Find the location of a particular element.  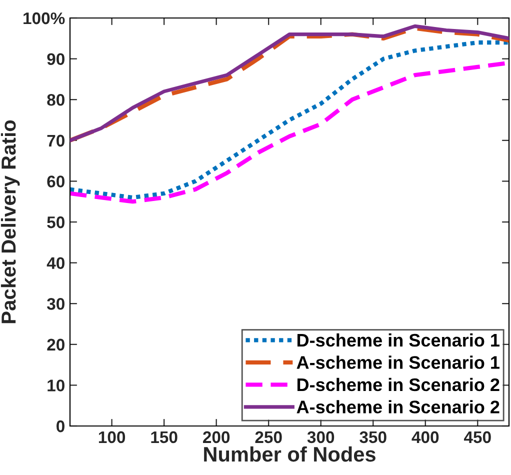

x-tick-label: 150 is located at coordinates (164, 437).